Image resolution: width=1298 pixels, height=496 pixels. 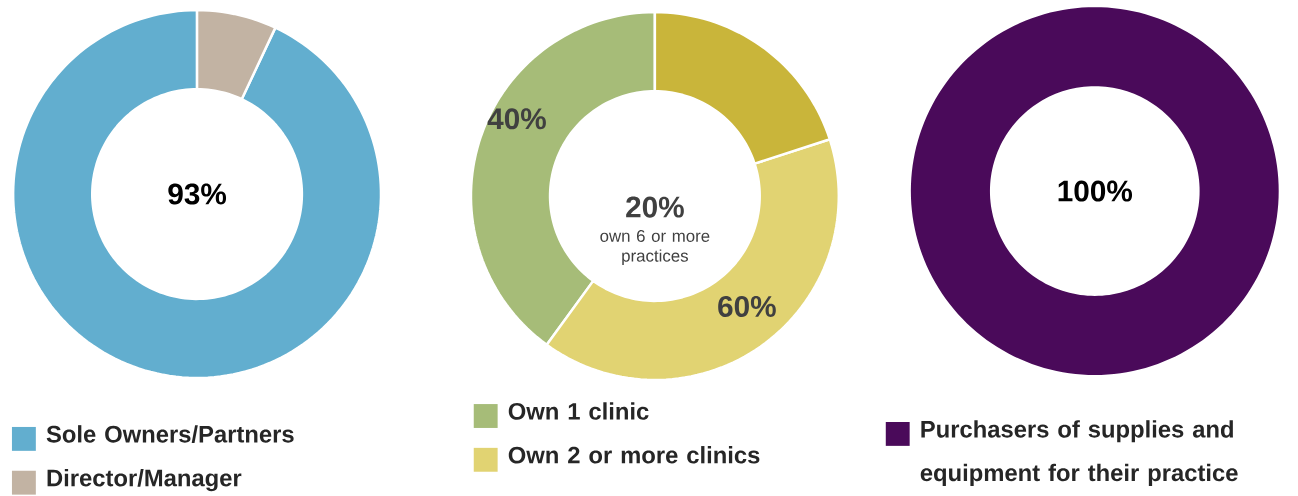 What do you see at coordinates (634, 455) in the screenshot?
I see `legend-label: Own 2 or more clinics` at bounding box center [634, 455].